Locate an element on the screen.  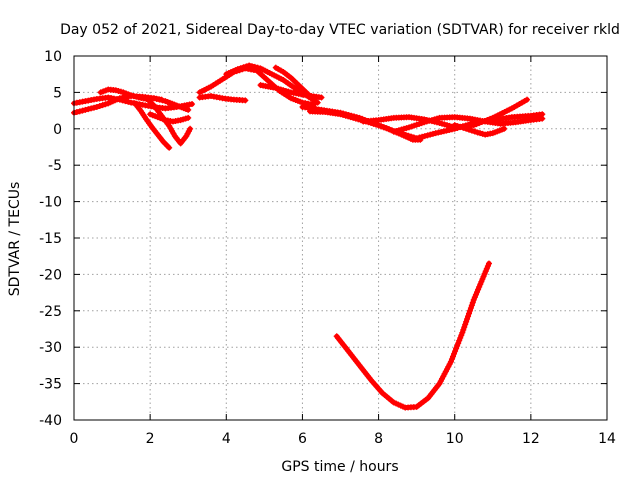
x-tick-label: 12 is located at coordinates (531, 439).